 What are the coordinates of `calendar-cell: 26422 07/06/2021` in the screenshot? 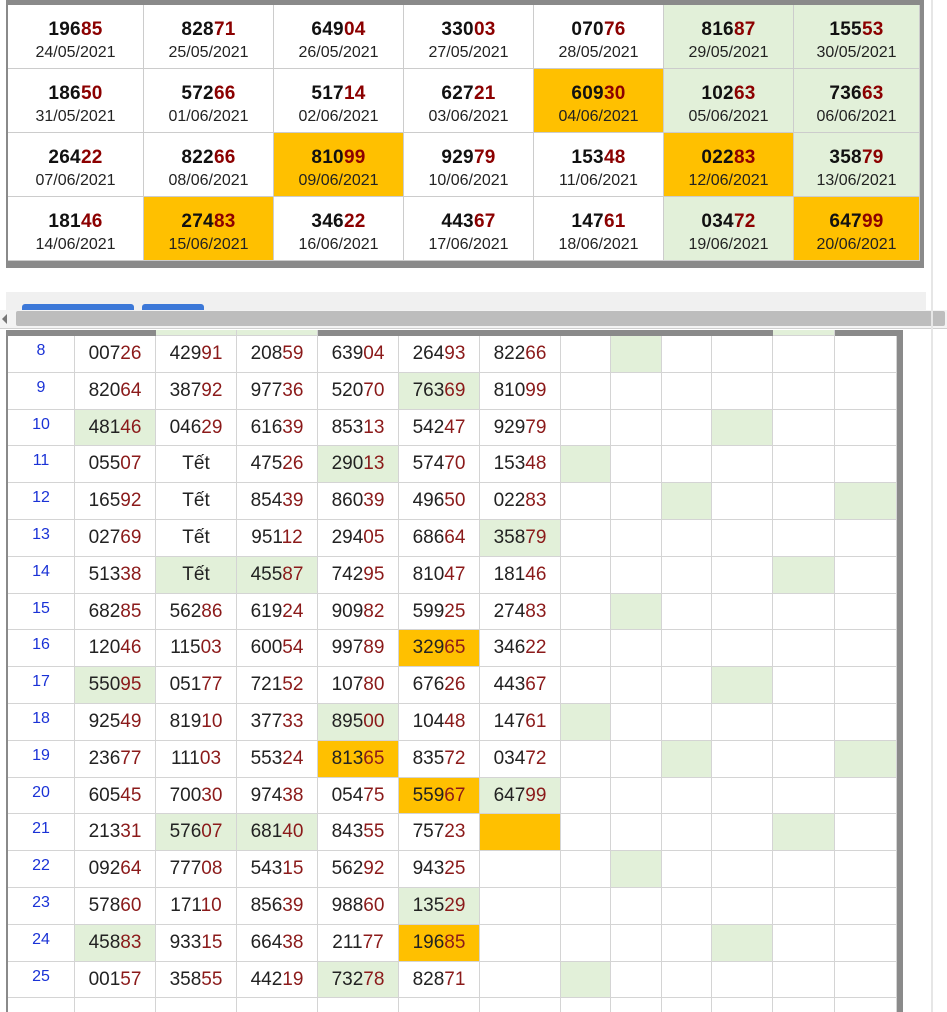 It's located at (76, 165).